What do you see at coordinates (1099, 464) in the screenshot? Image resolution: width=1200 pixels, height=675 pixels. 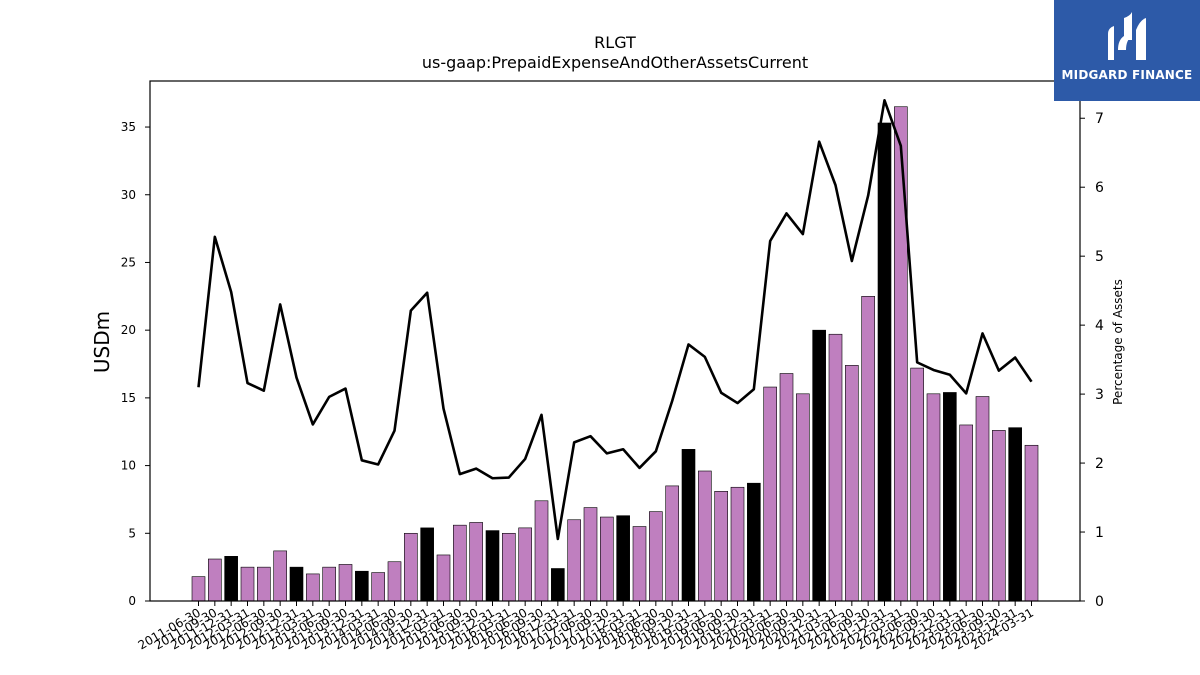 I see `y2-tick-label: 2` at bounding box center [1099, 464].